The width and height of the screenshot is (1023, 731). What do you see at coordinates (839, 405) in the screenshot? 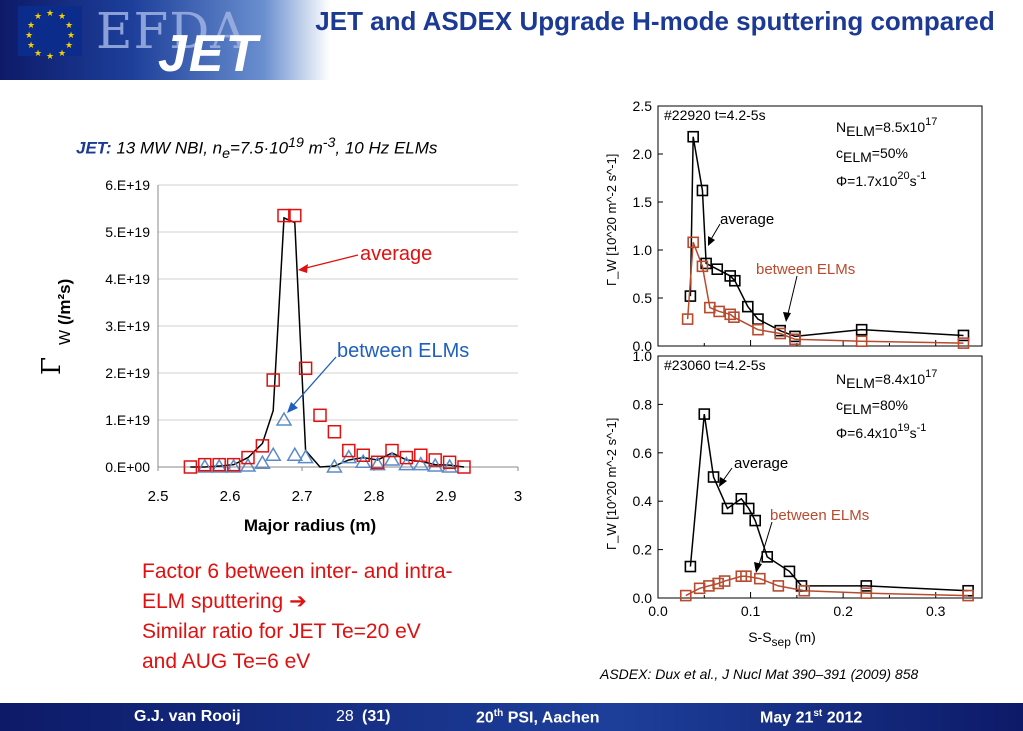
I see `a2-celm-c: c` at bounding box center [839, 405].